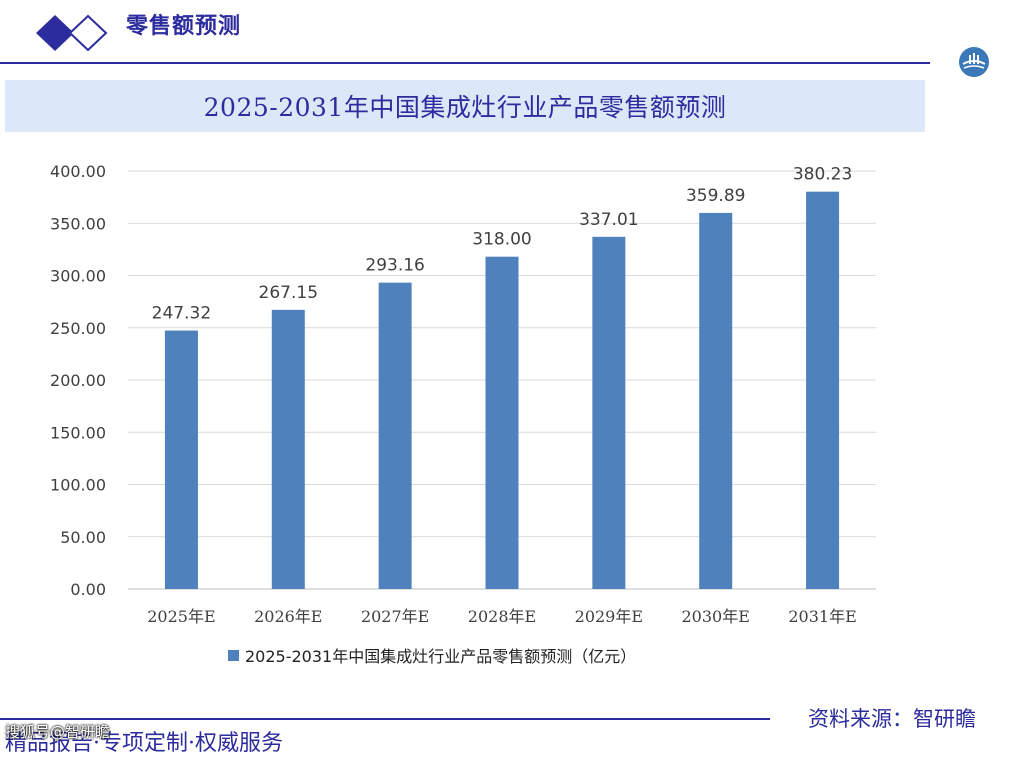 Image resolution: width=1016 pixels, height=757 pixels. What do you see at coordinates (892, 719) in the screenshot?
I see `source-note: 资料来源：智研瞻` at bounding box center [892, 719].